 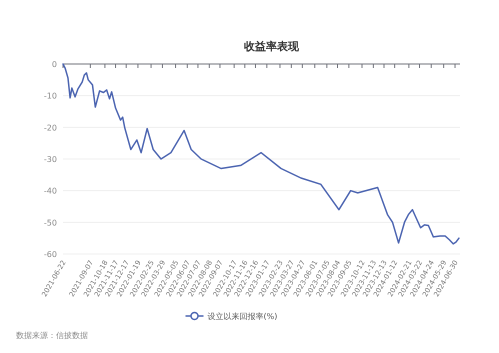 What do you see at coordinates (50, 223) in the screenshot?
I see `y-tick-label: -50` at bounding box center [50, 223].